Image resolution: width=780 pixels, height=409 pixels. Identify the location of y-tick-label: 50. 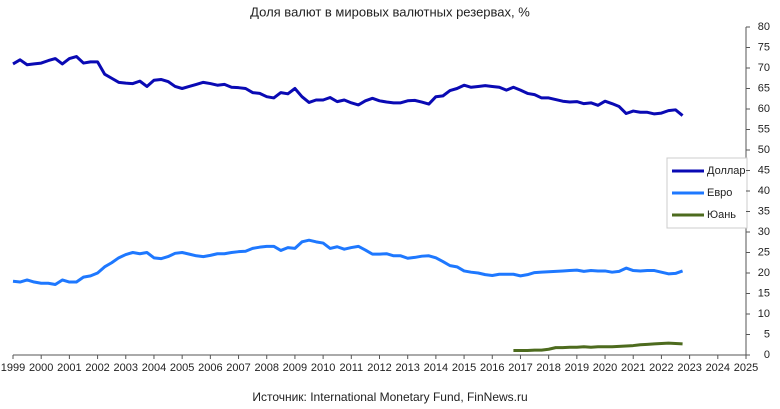
(764, 150).